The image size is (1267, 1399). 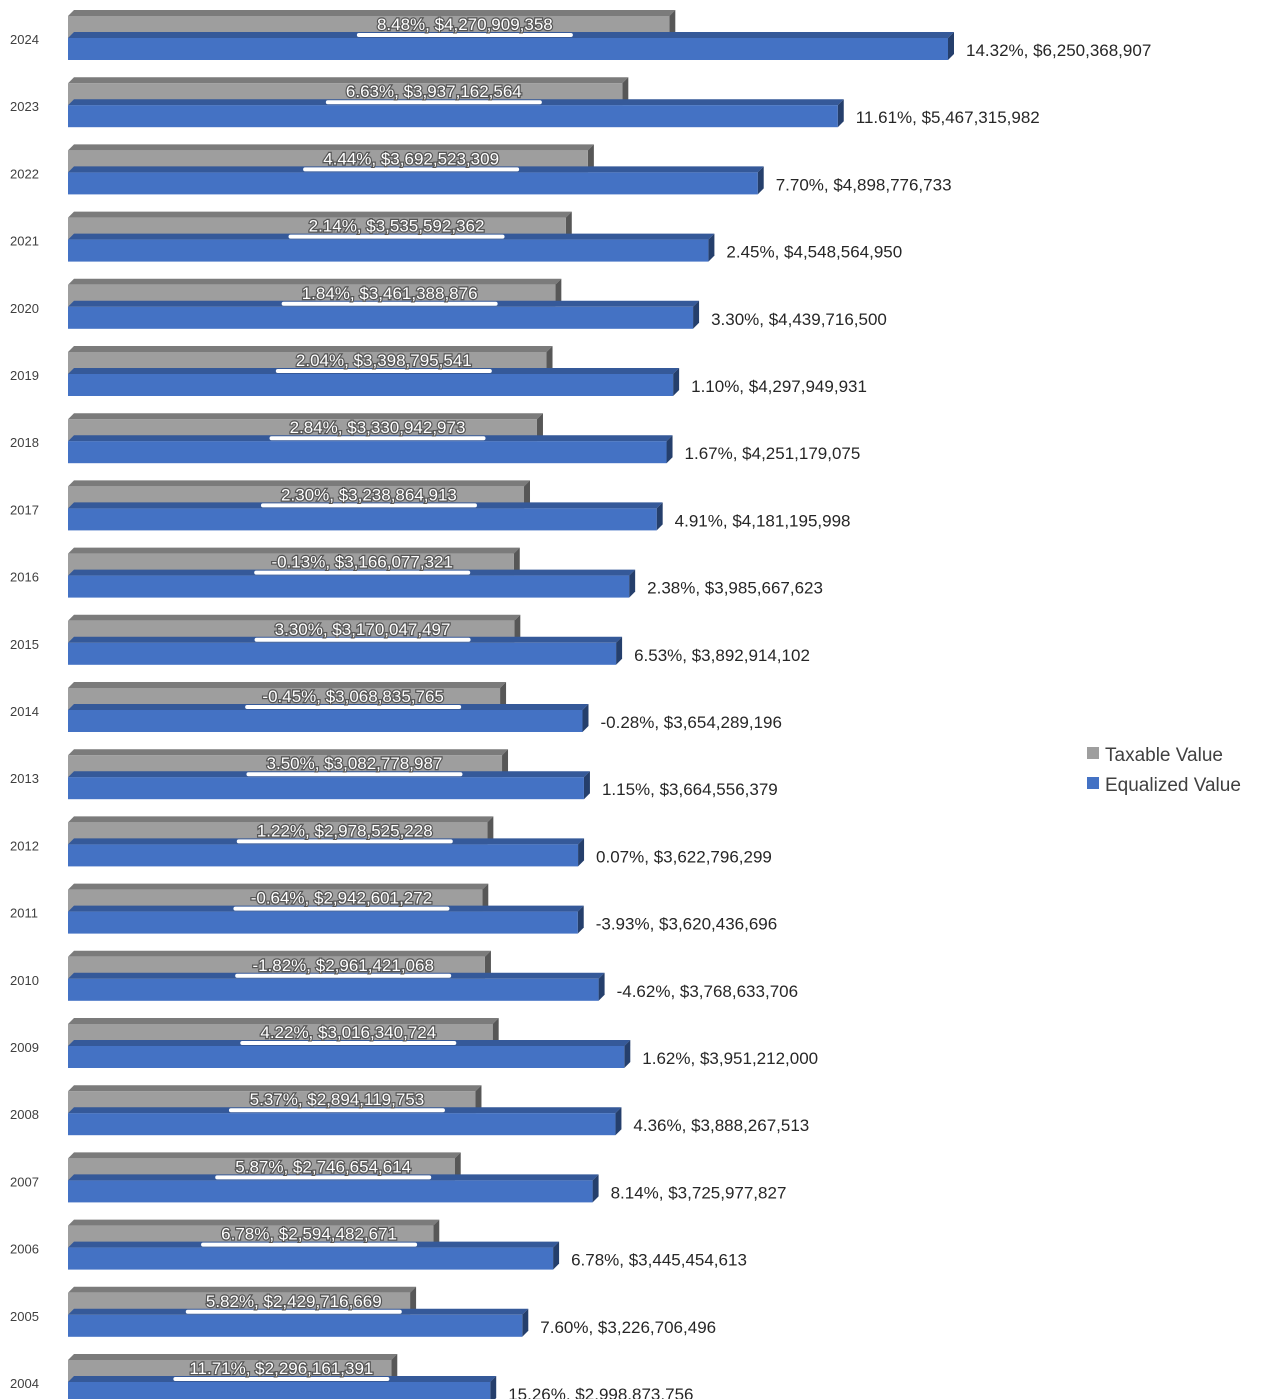 I want to click on data-label-equalized: 15.26%, $2,998,873,756, so click(x=600, y=1392).